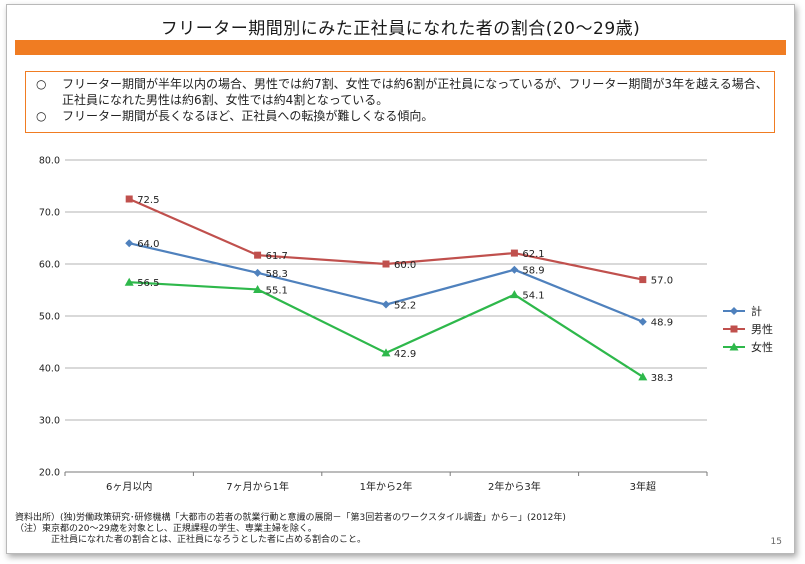 Image resolution: width=805 pixels, height=564 pixels. What do you see at coordinates (533, 254) in the screenshot?
I see `data-label: 62.1` at bounding box center [533, 254].